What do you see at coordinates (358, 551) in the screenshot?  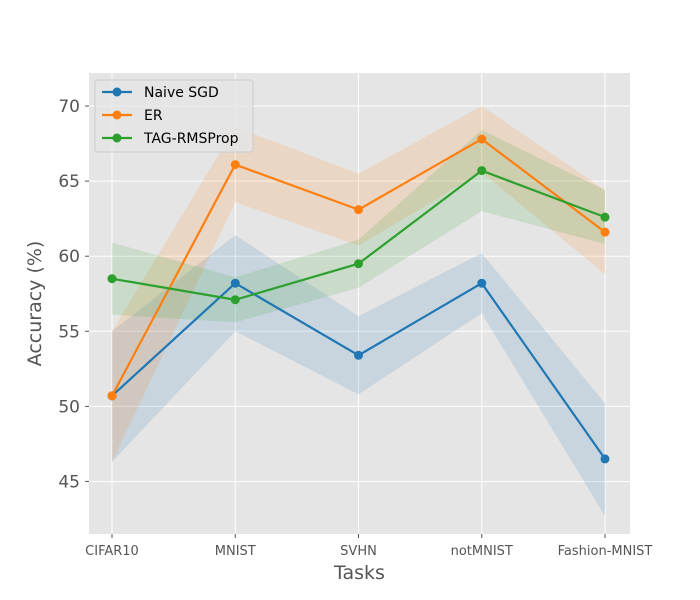 I see `x-tick-label: SVHN` at bounding box center [358, 551].